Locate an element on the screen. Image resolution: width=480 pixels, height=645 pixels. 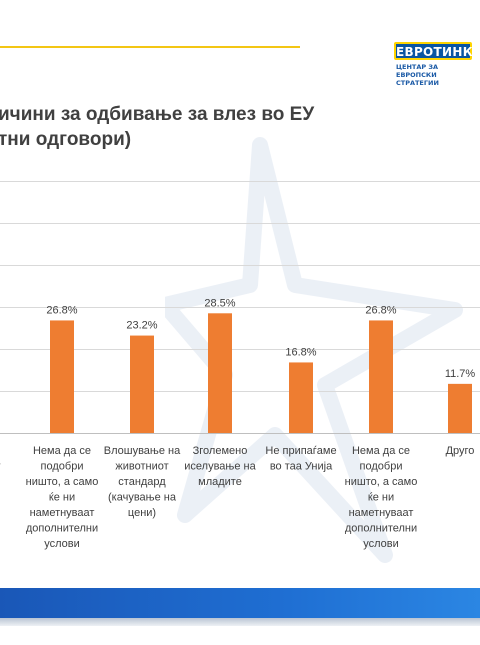
logo-name: ЕВРОТИНК is located at coordinates (434, 52).